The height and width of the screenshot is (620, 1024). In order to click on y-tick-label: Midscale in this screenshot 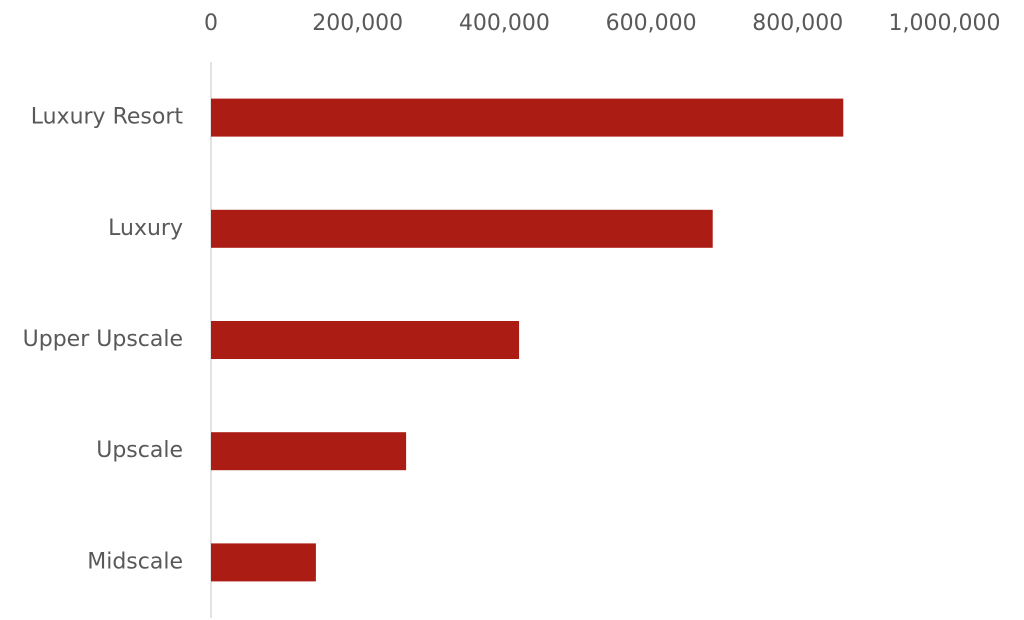, I will do `click(135, 561)`.